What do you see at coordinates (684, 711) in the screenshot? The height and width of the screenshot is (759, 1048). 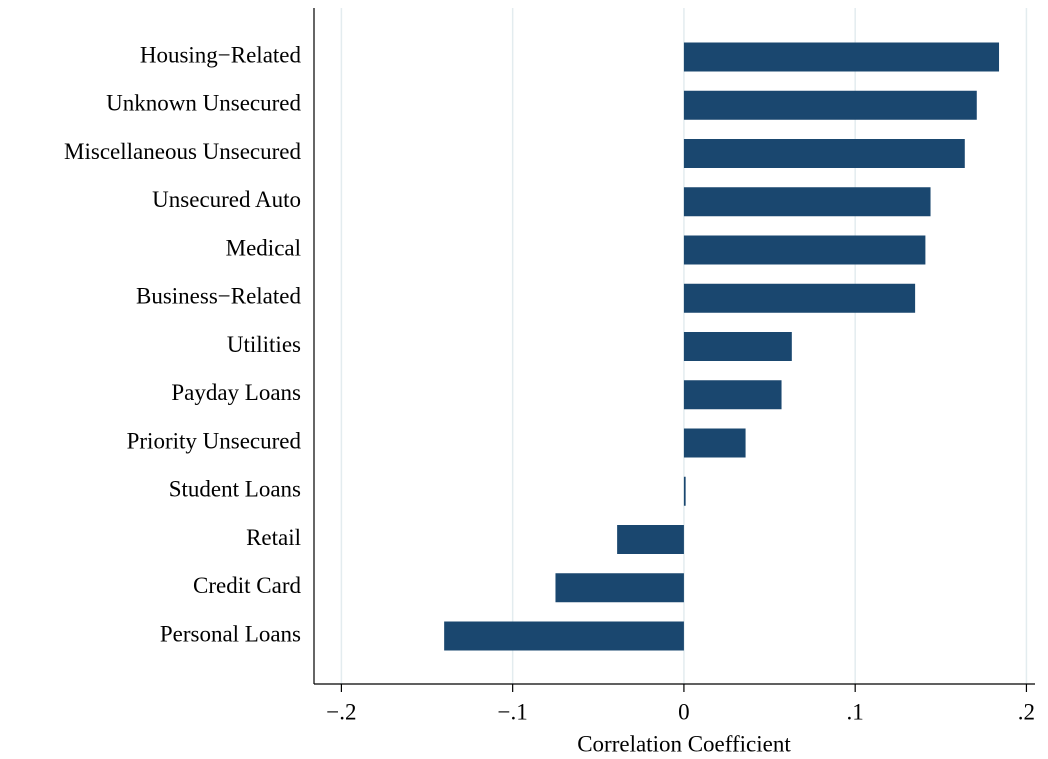 I see `x-tick-label: 0` at bounding box center [684, 711].